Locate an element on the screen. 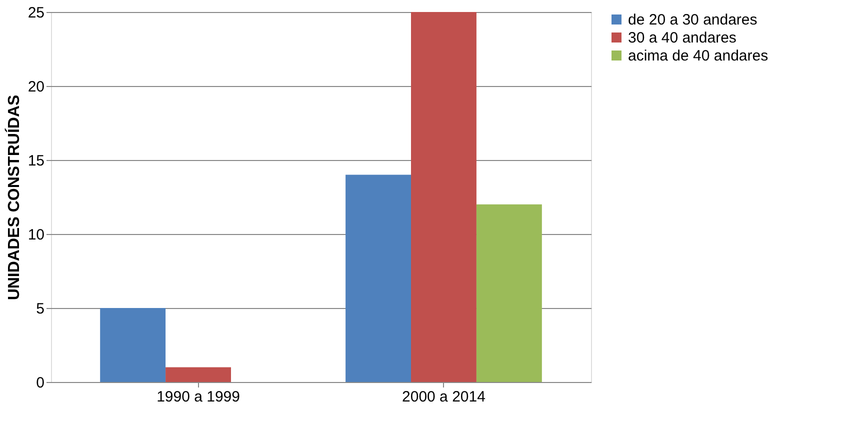 This screenshot has height=441, width=850. y-tick-label: 20 is located at coordinates (36, 87).